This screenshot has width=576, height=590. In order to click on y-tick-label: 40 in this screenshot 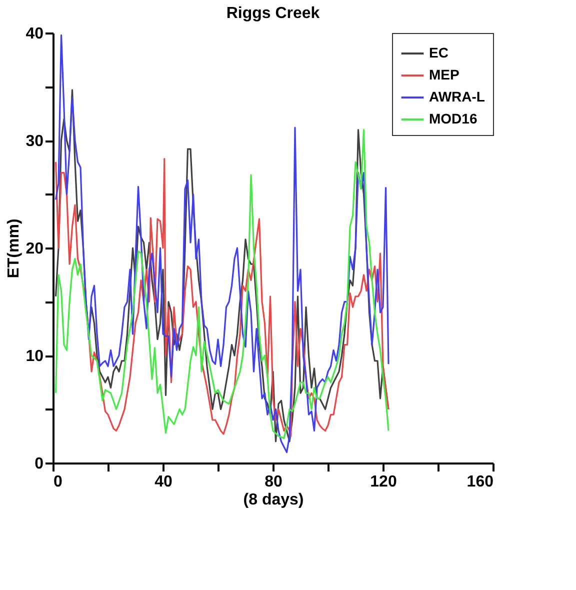, I will do `click(35, 34)`.